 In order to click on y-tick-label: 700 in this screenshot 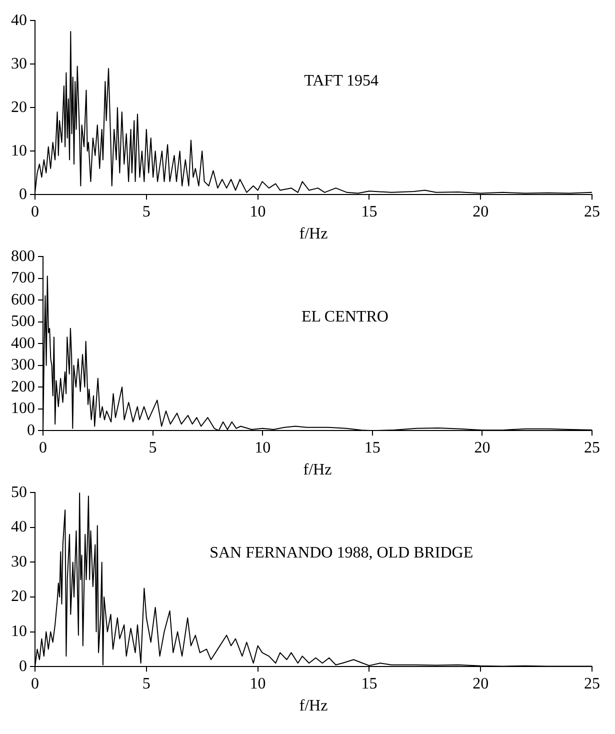, I will do `click(23, 278)`.